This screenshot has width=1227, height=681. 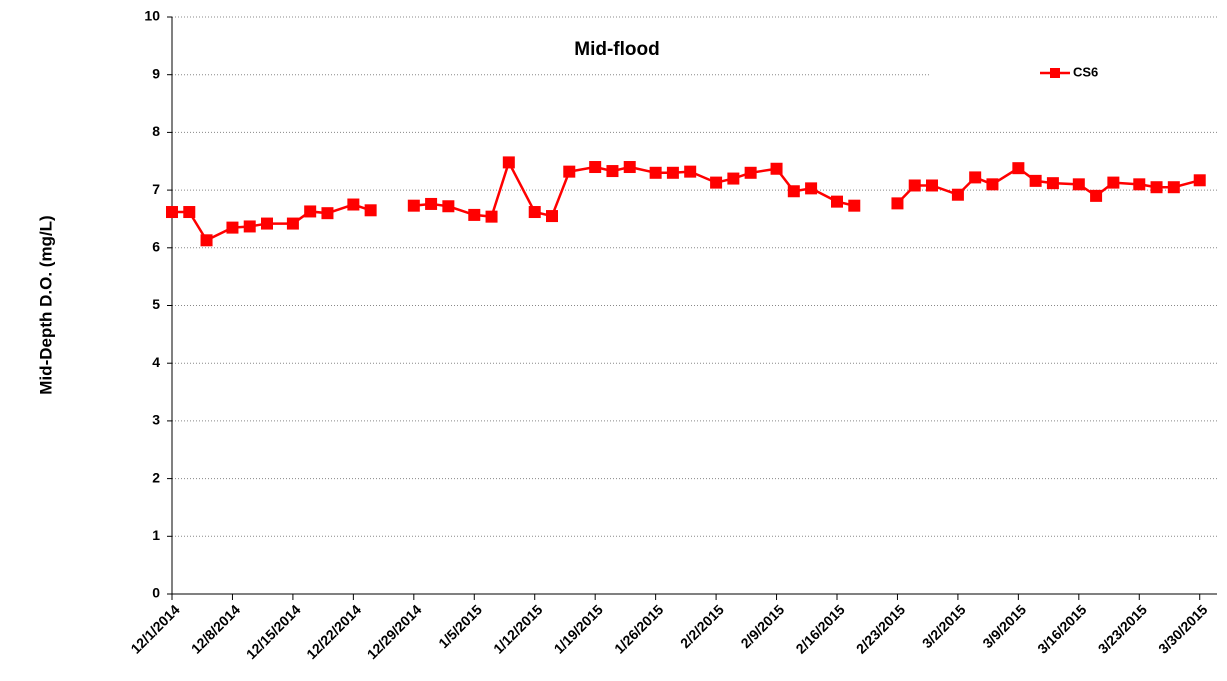 I want to click on y-tick-label: 7, so click(x=156, y=189).